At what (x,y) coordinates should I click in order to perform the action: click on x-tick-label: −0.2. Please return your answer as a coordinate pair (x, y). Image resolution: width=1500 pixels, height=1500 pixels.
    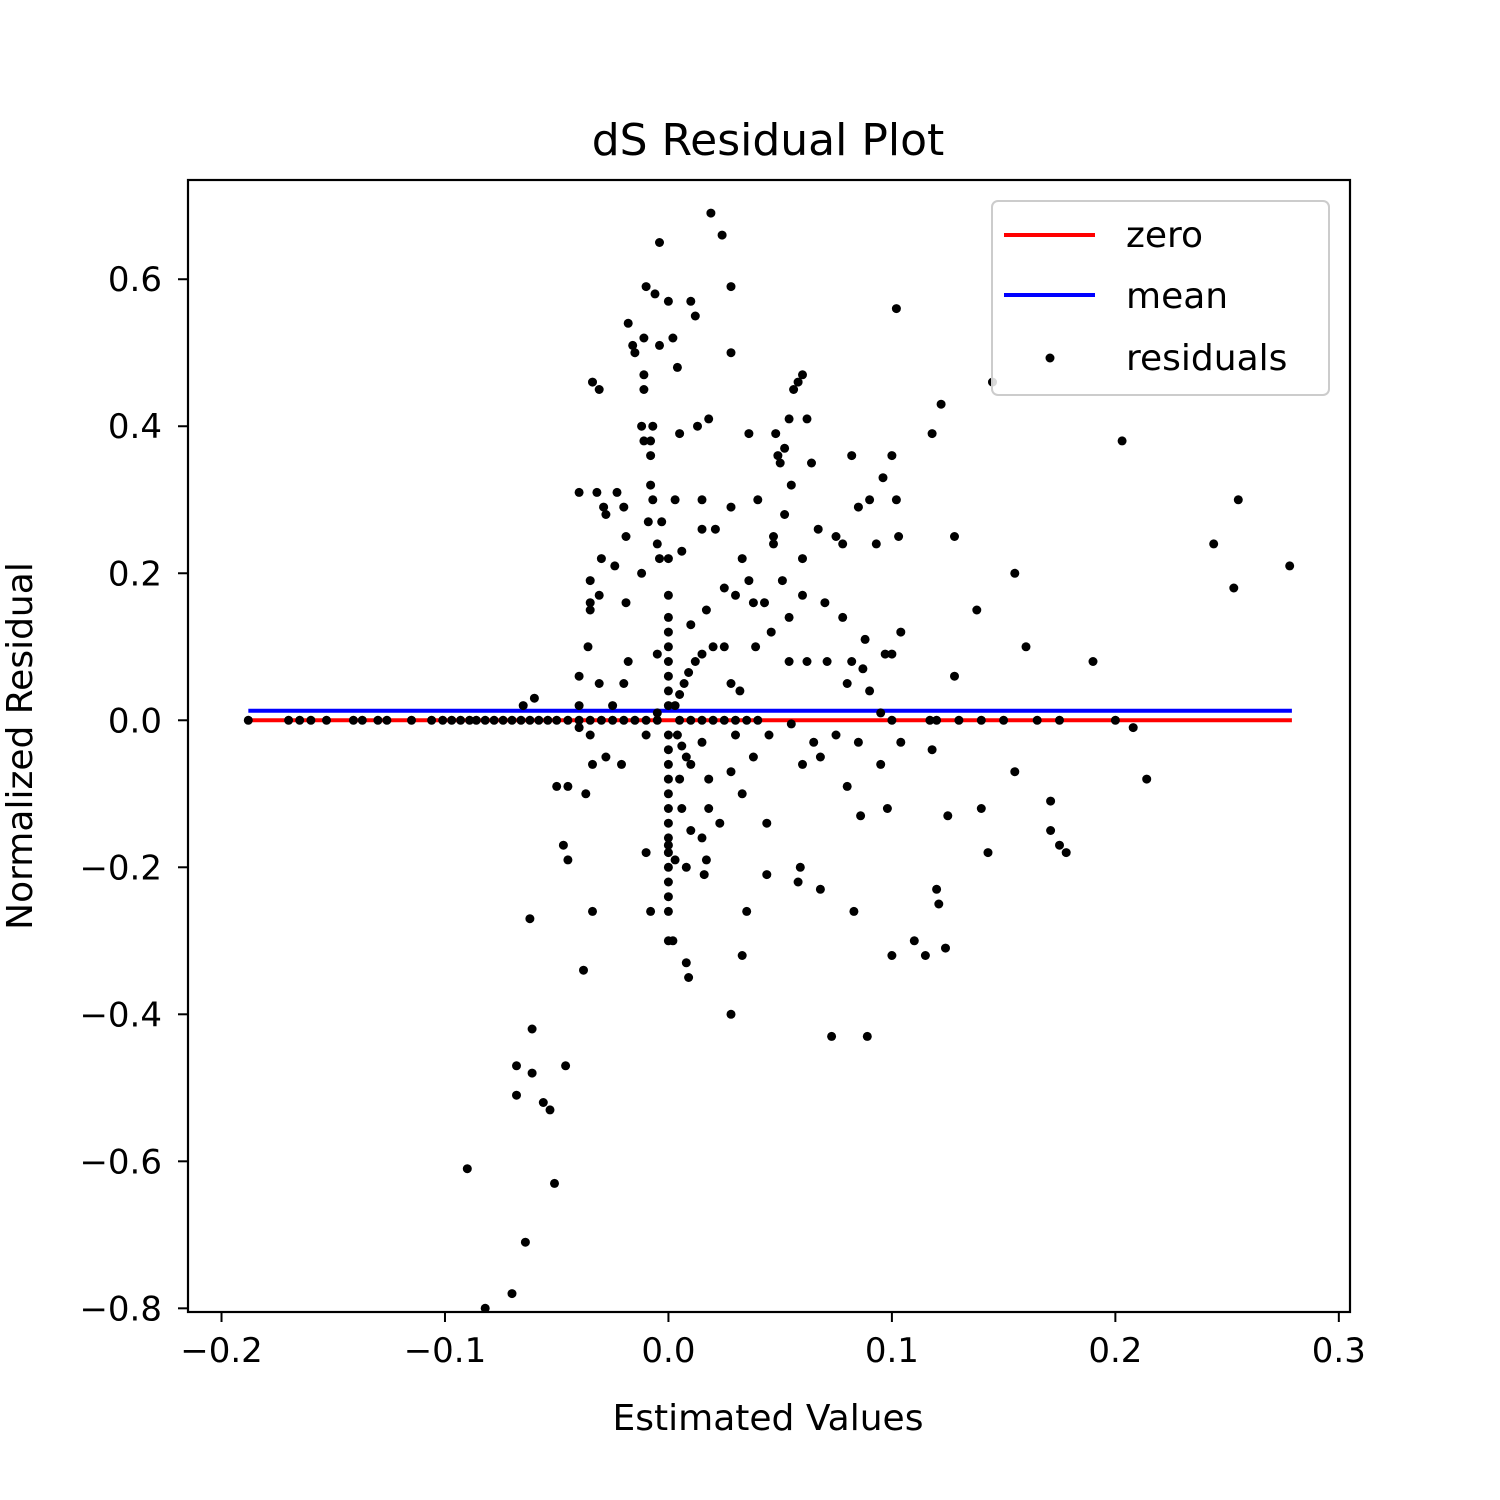
    Looking at the image, I should click on (221, 1351).